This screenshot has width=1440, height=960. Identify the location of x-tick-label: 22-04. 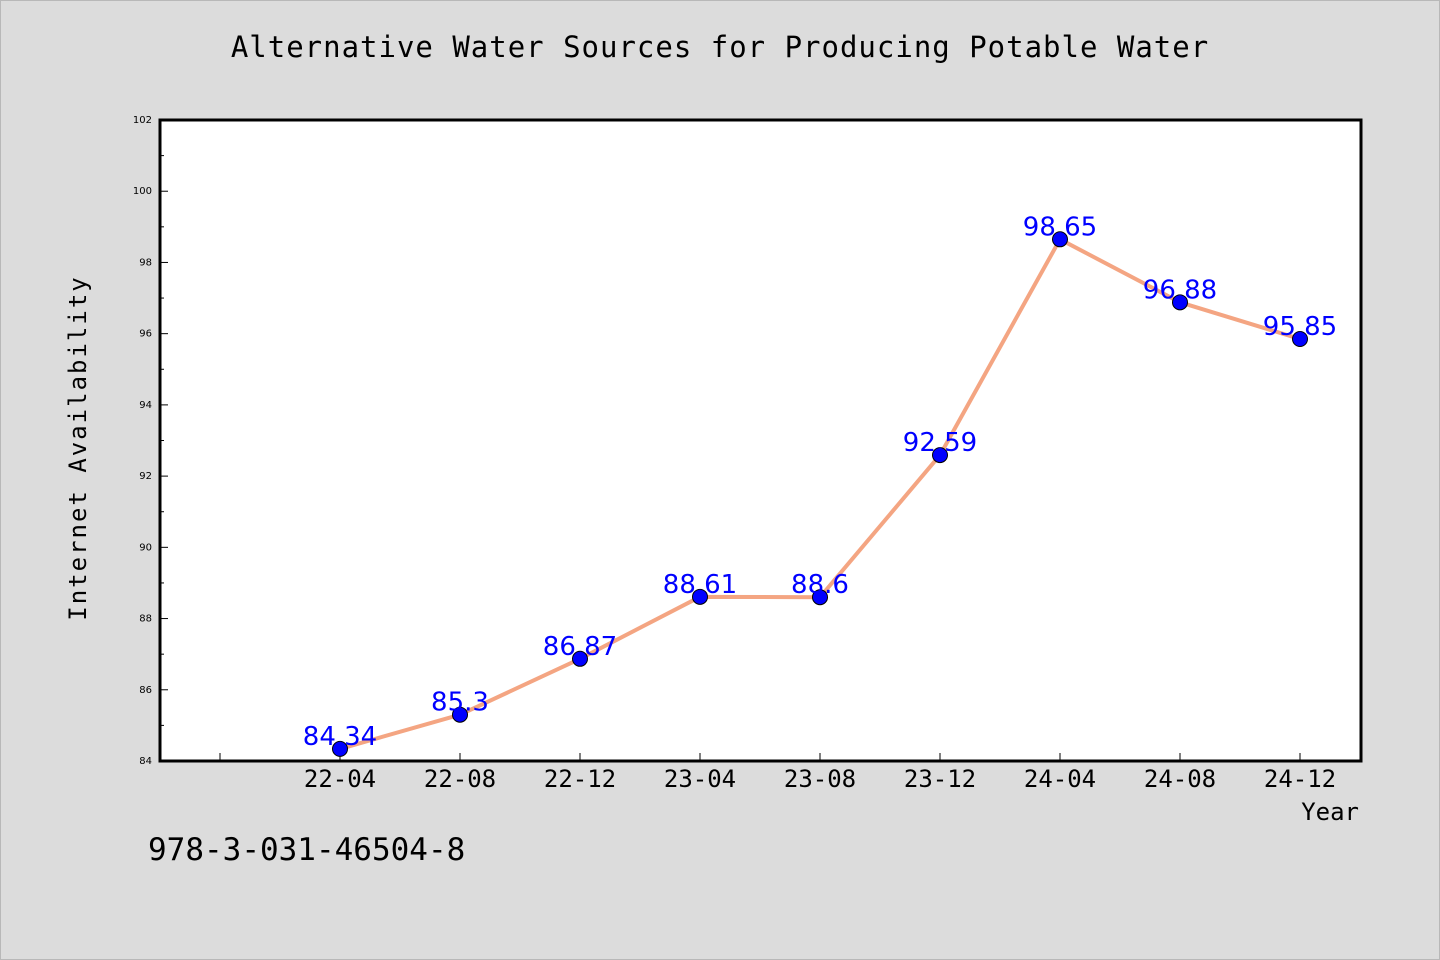
(340, 779).